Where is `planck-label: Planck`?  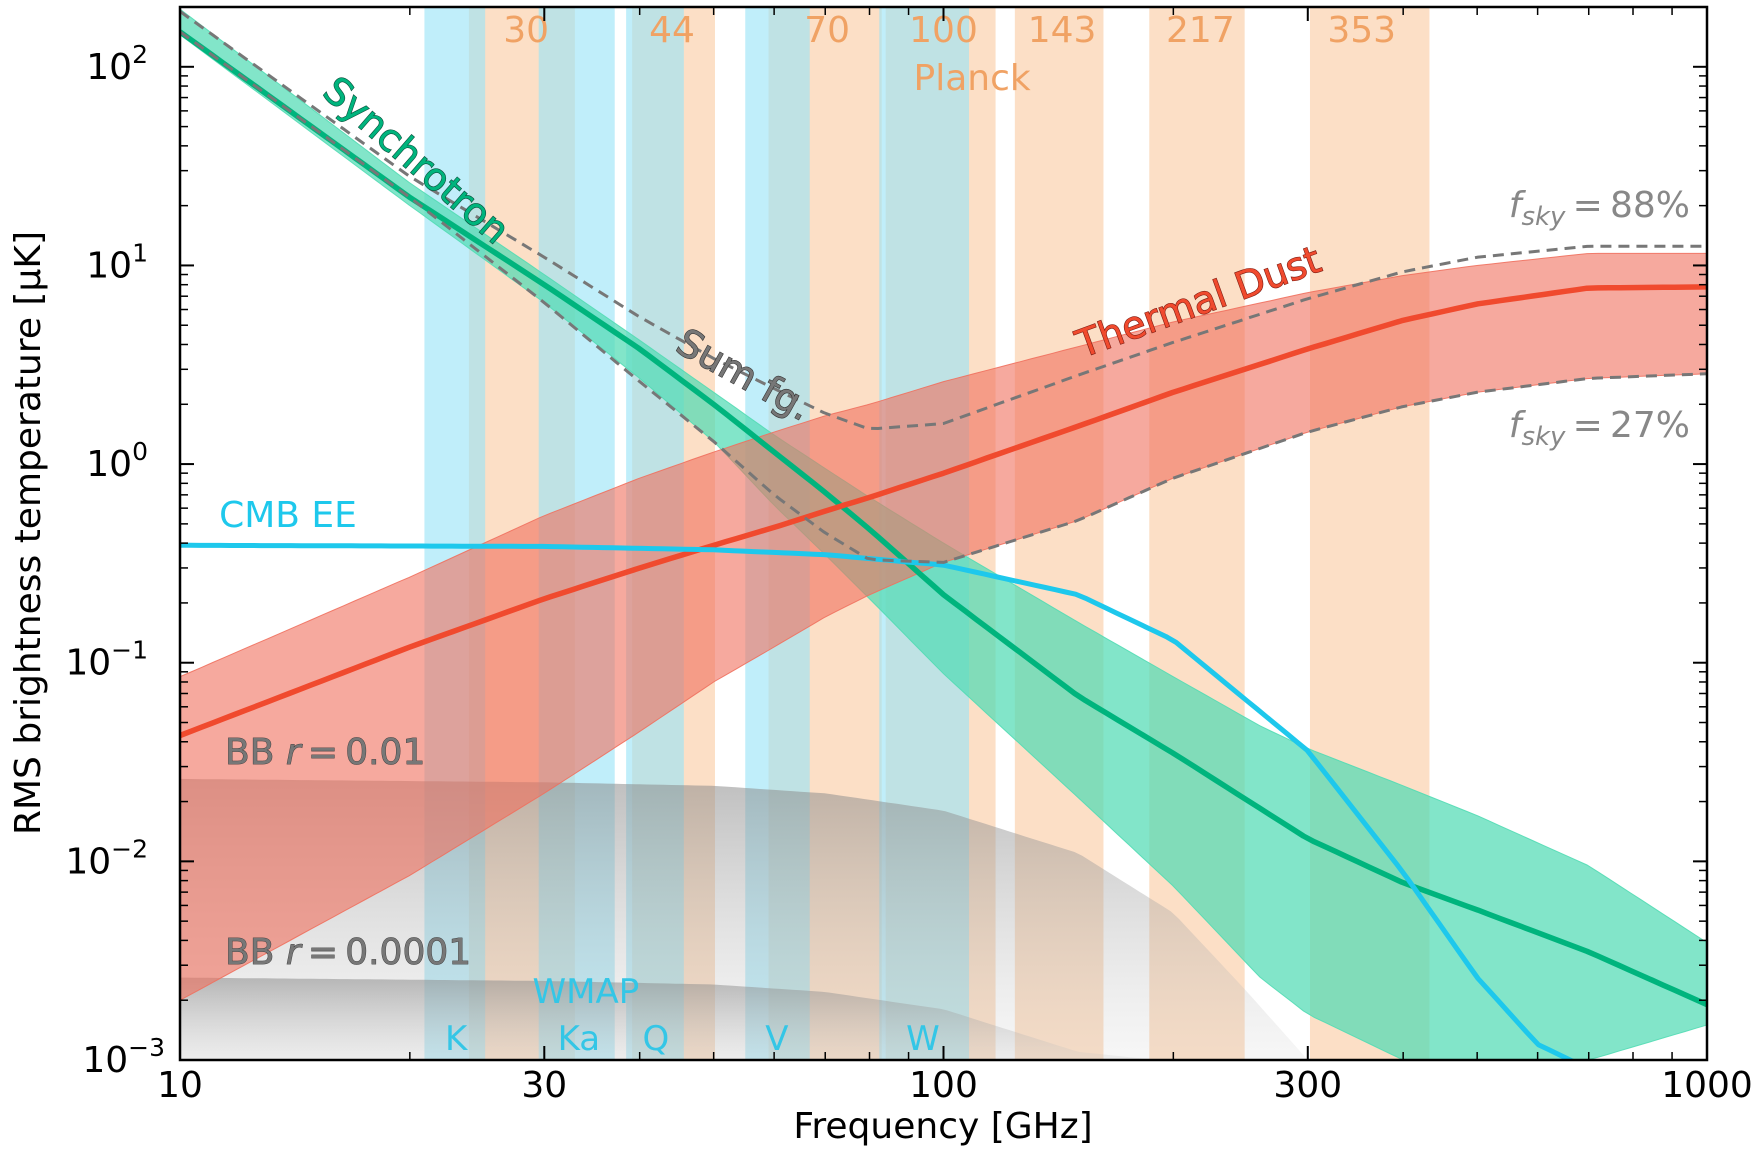
planck-label: Planck is located at coordinates (972, 78).